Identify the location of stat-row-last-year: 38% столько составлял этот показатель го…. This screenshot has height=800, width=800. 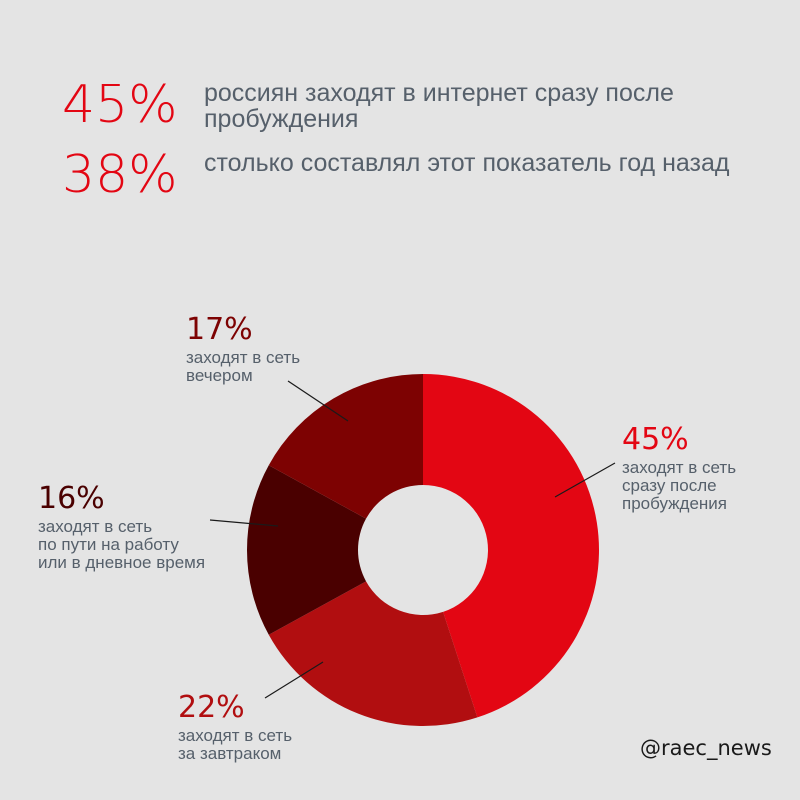
(413, 175).